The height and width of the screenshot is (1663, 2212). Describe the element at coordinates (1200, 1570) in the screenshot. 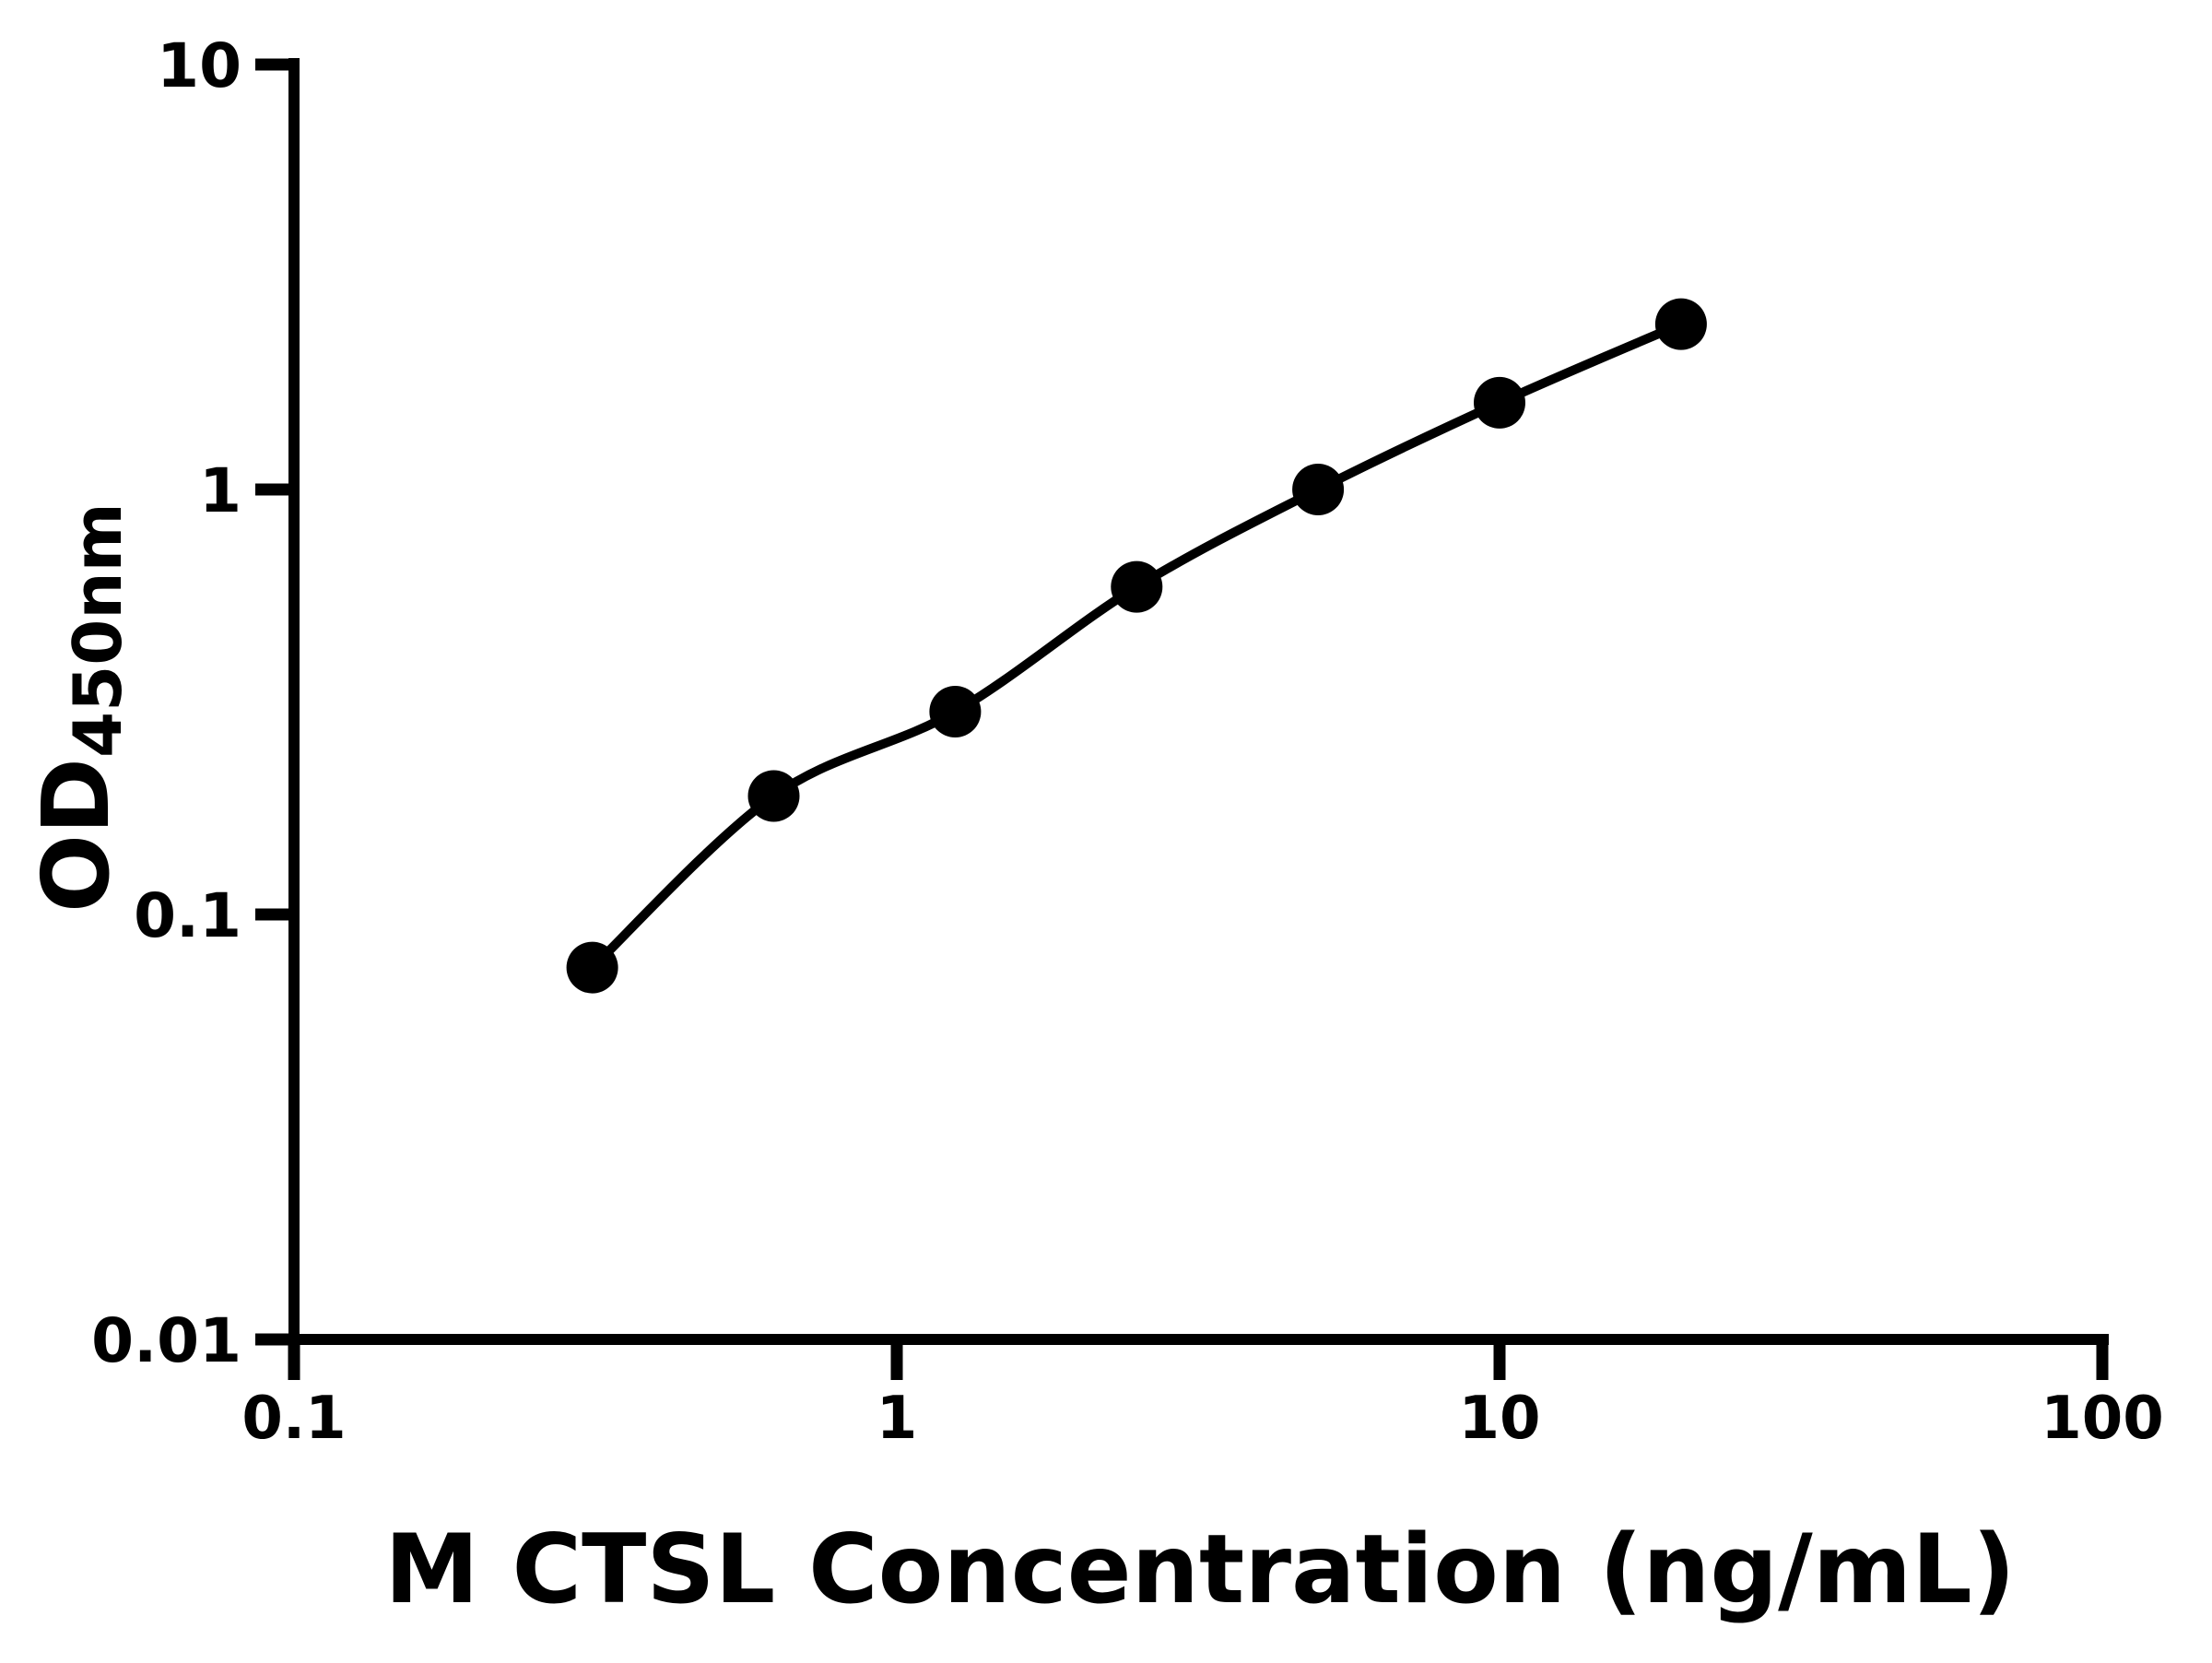

I see `x-axis-title: M CTSL Concentration (ng/mL)` at that location.